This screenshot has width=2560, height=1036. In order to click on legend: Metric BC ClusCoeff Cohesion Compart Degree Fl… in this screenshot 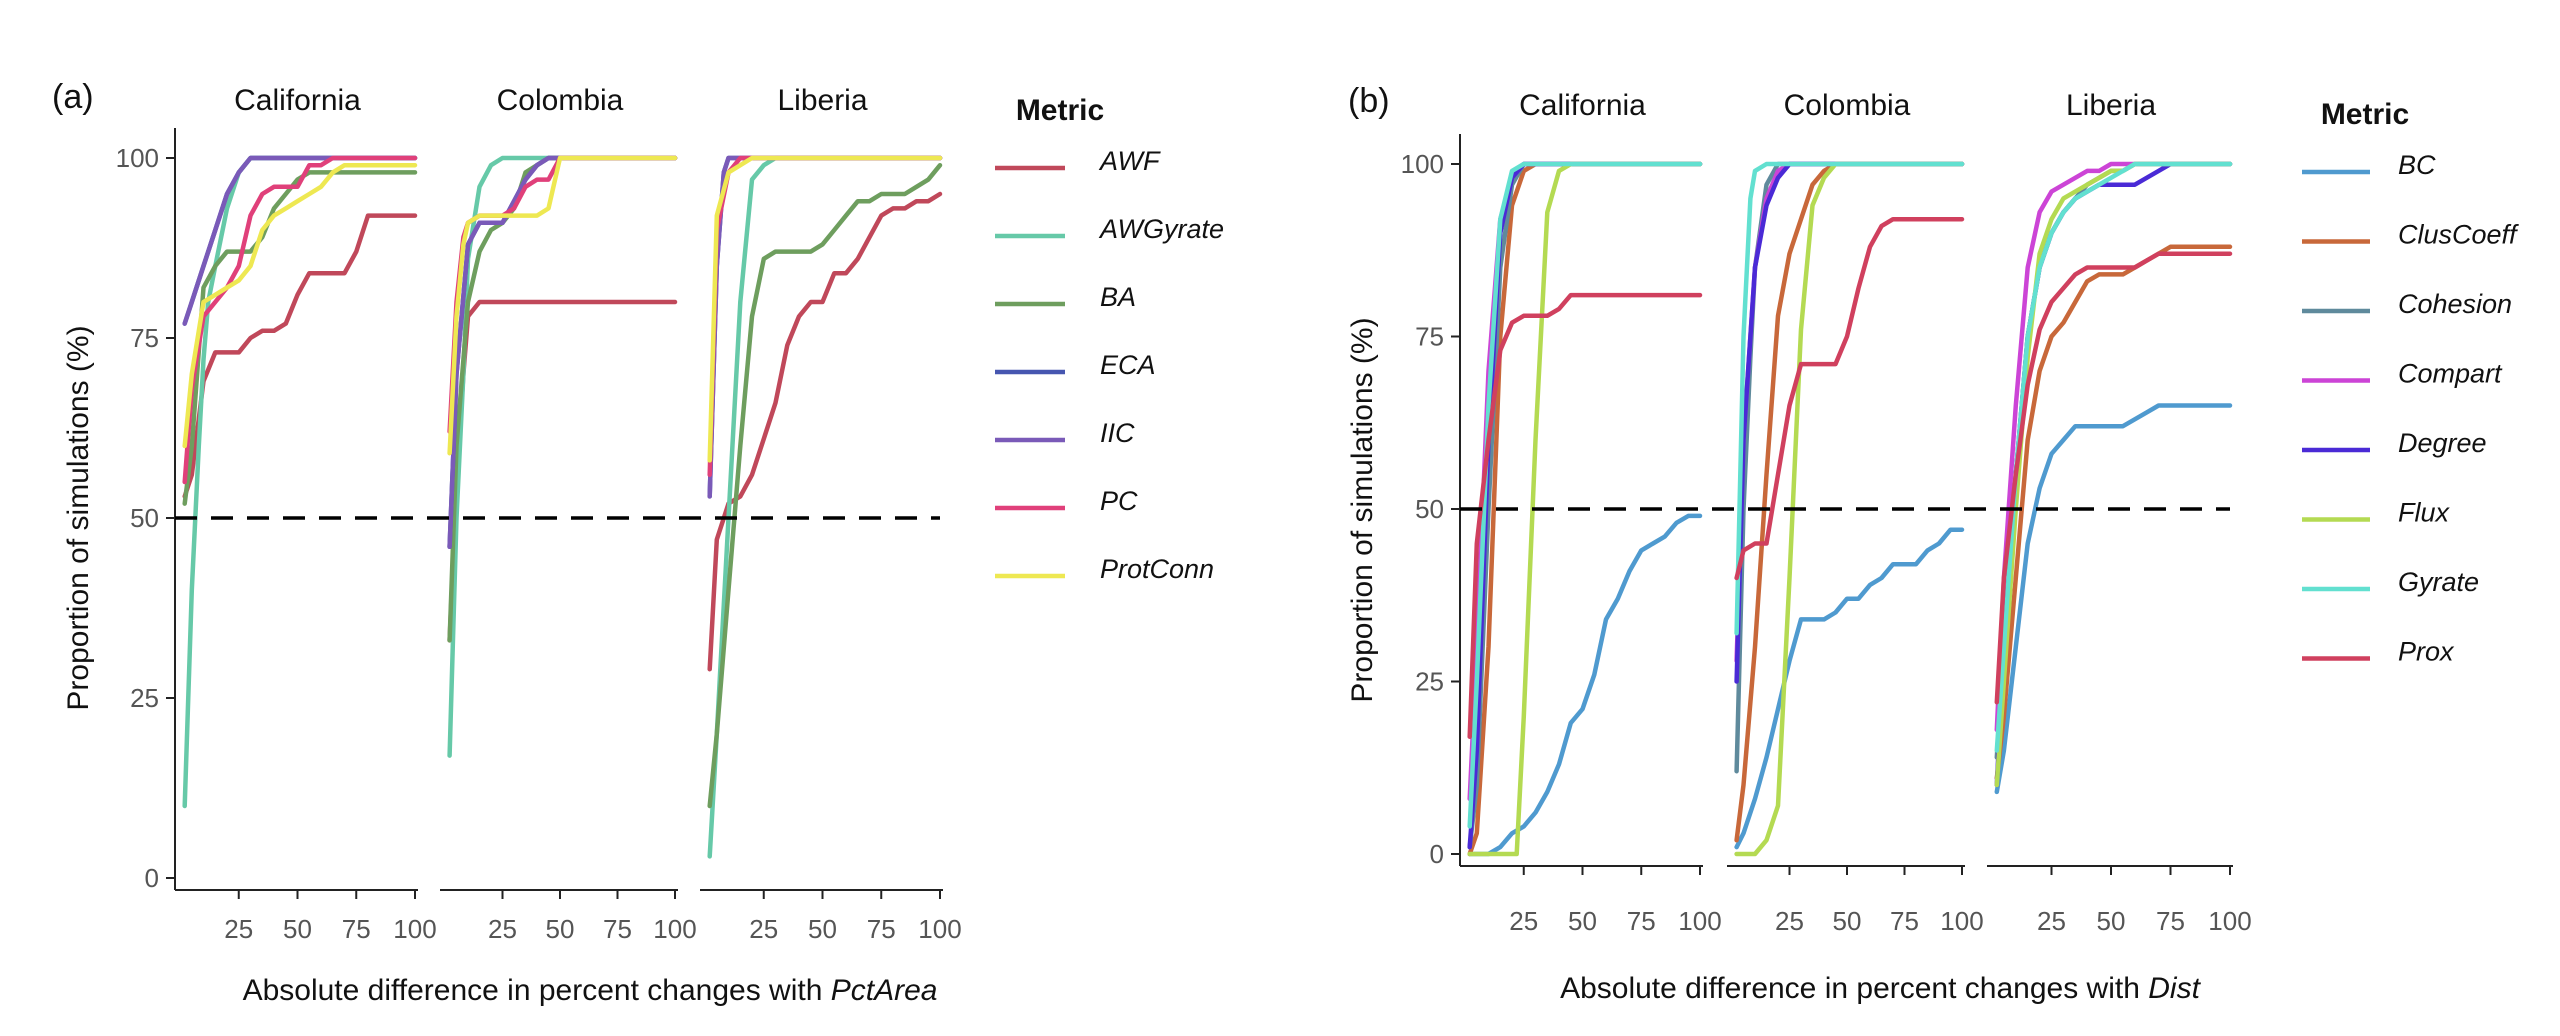, I will do `click(2410, 382)`.